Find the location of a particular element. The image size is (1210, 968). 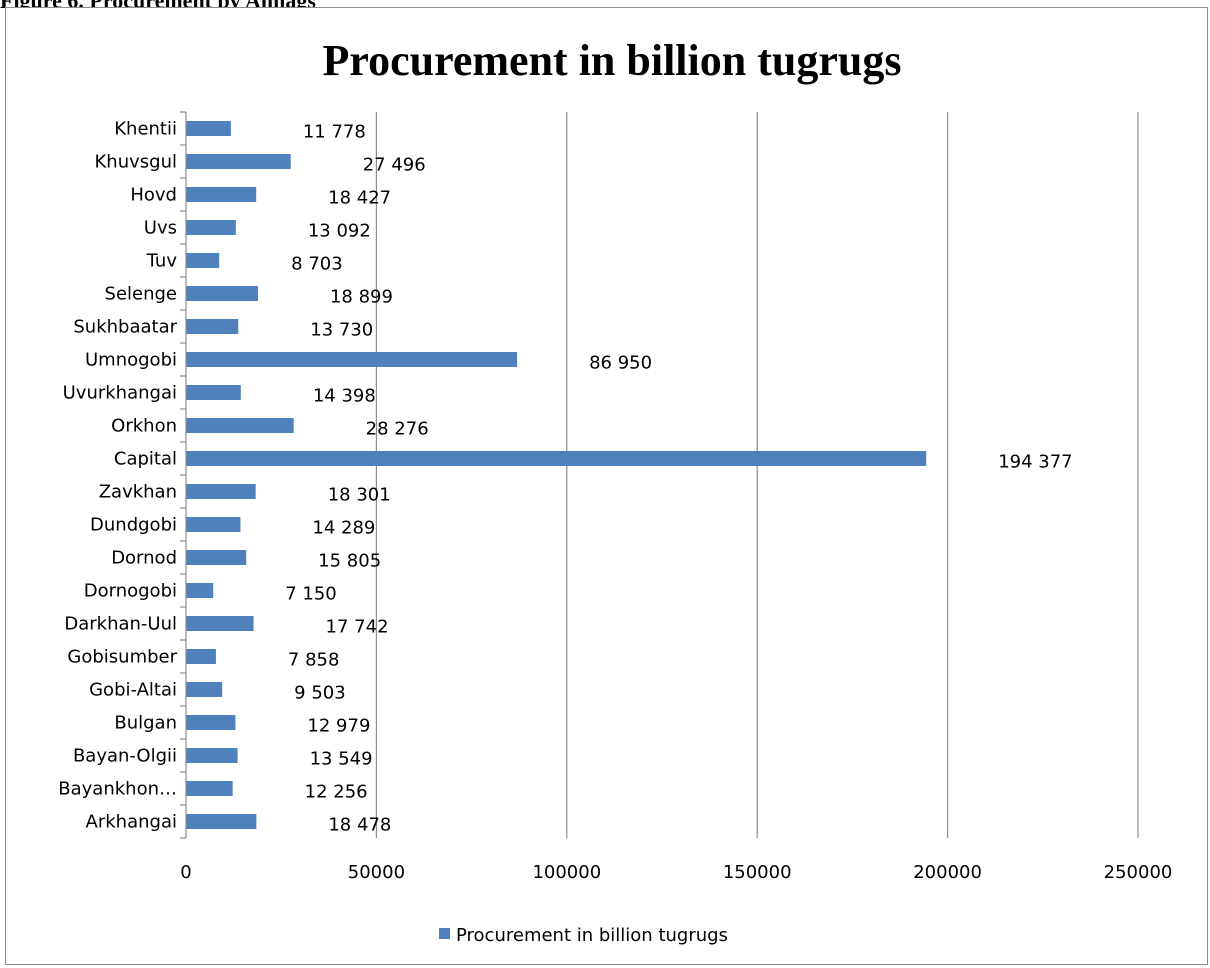

category-label: Khuvsgul is located at coordinates (136, 162).